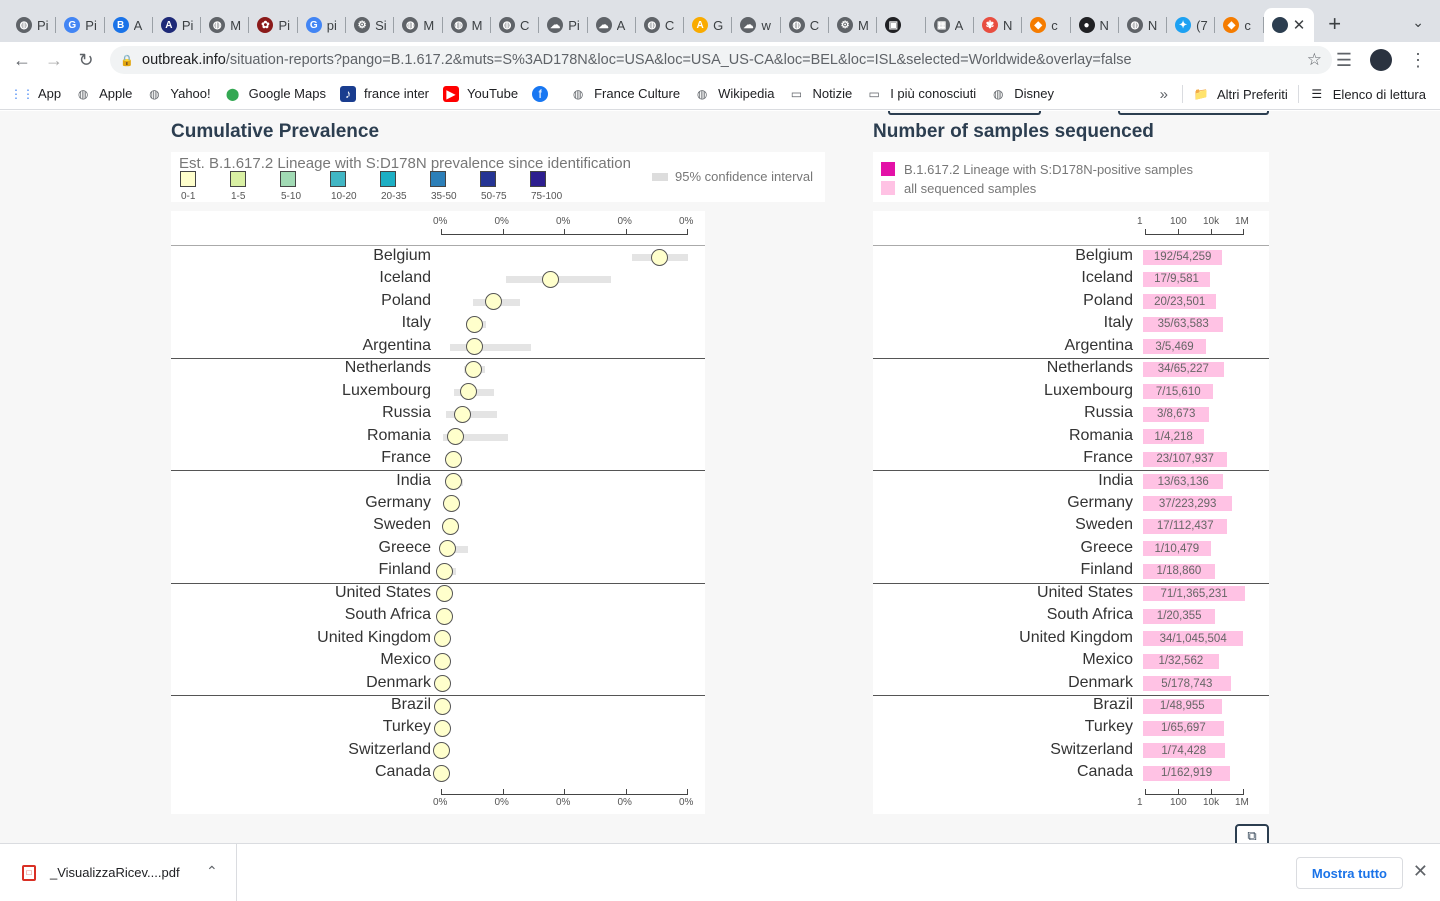 The image size is (1440, 901). What do you see at coordinates (1183, 257) in the screenshot?
I see `samples-bar: 192/54,259` at bounding box center [1183, 257].